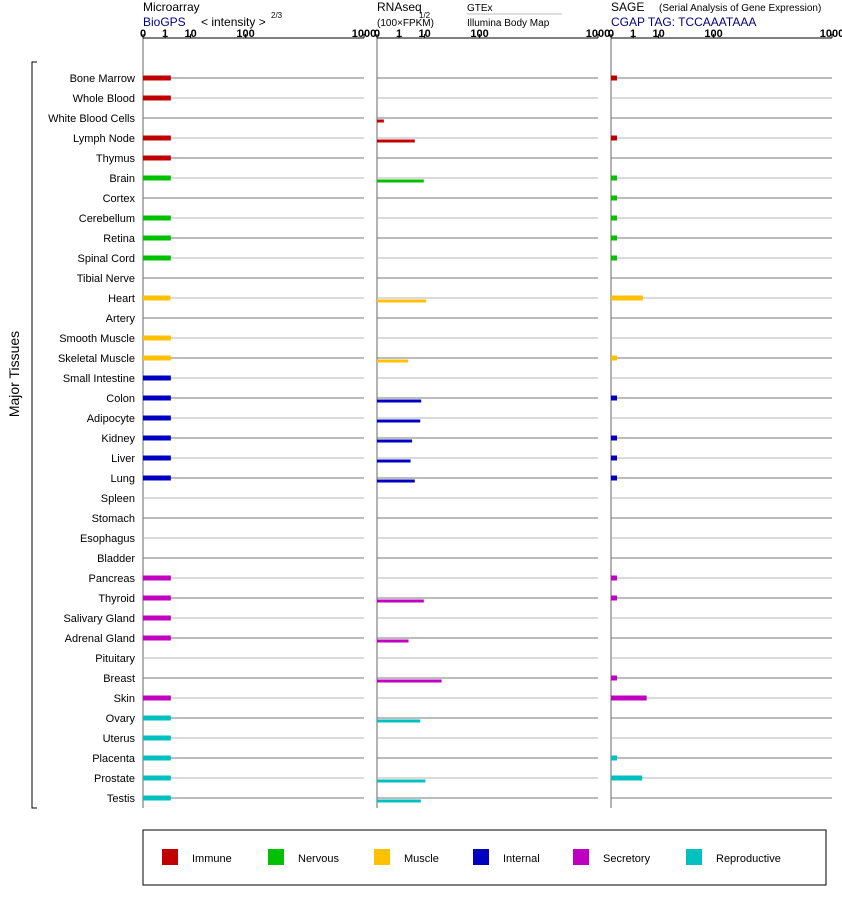 Image resolution: width=842 pixels, height=900 pixels. What do you see at coordinates (627, 7) in the screenshot?
I see `sage-title: SAGE` at bounding box center [627, 7].